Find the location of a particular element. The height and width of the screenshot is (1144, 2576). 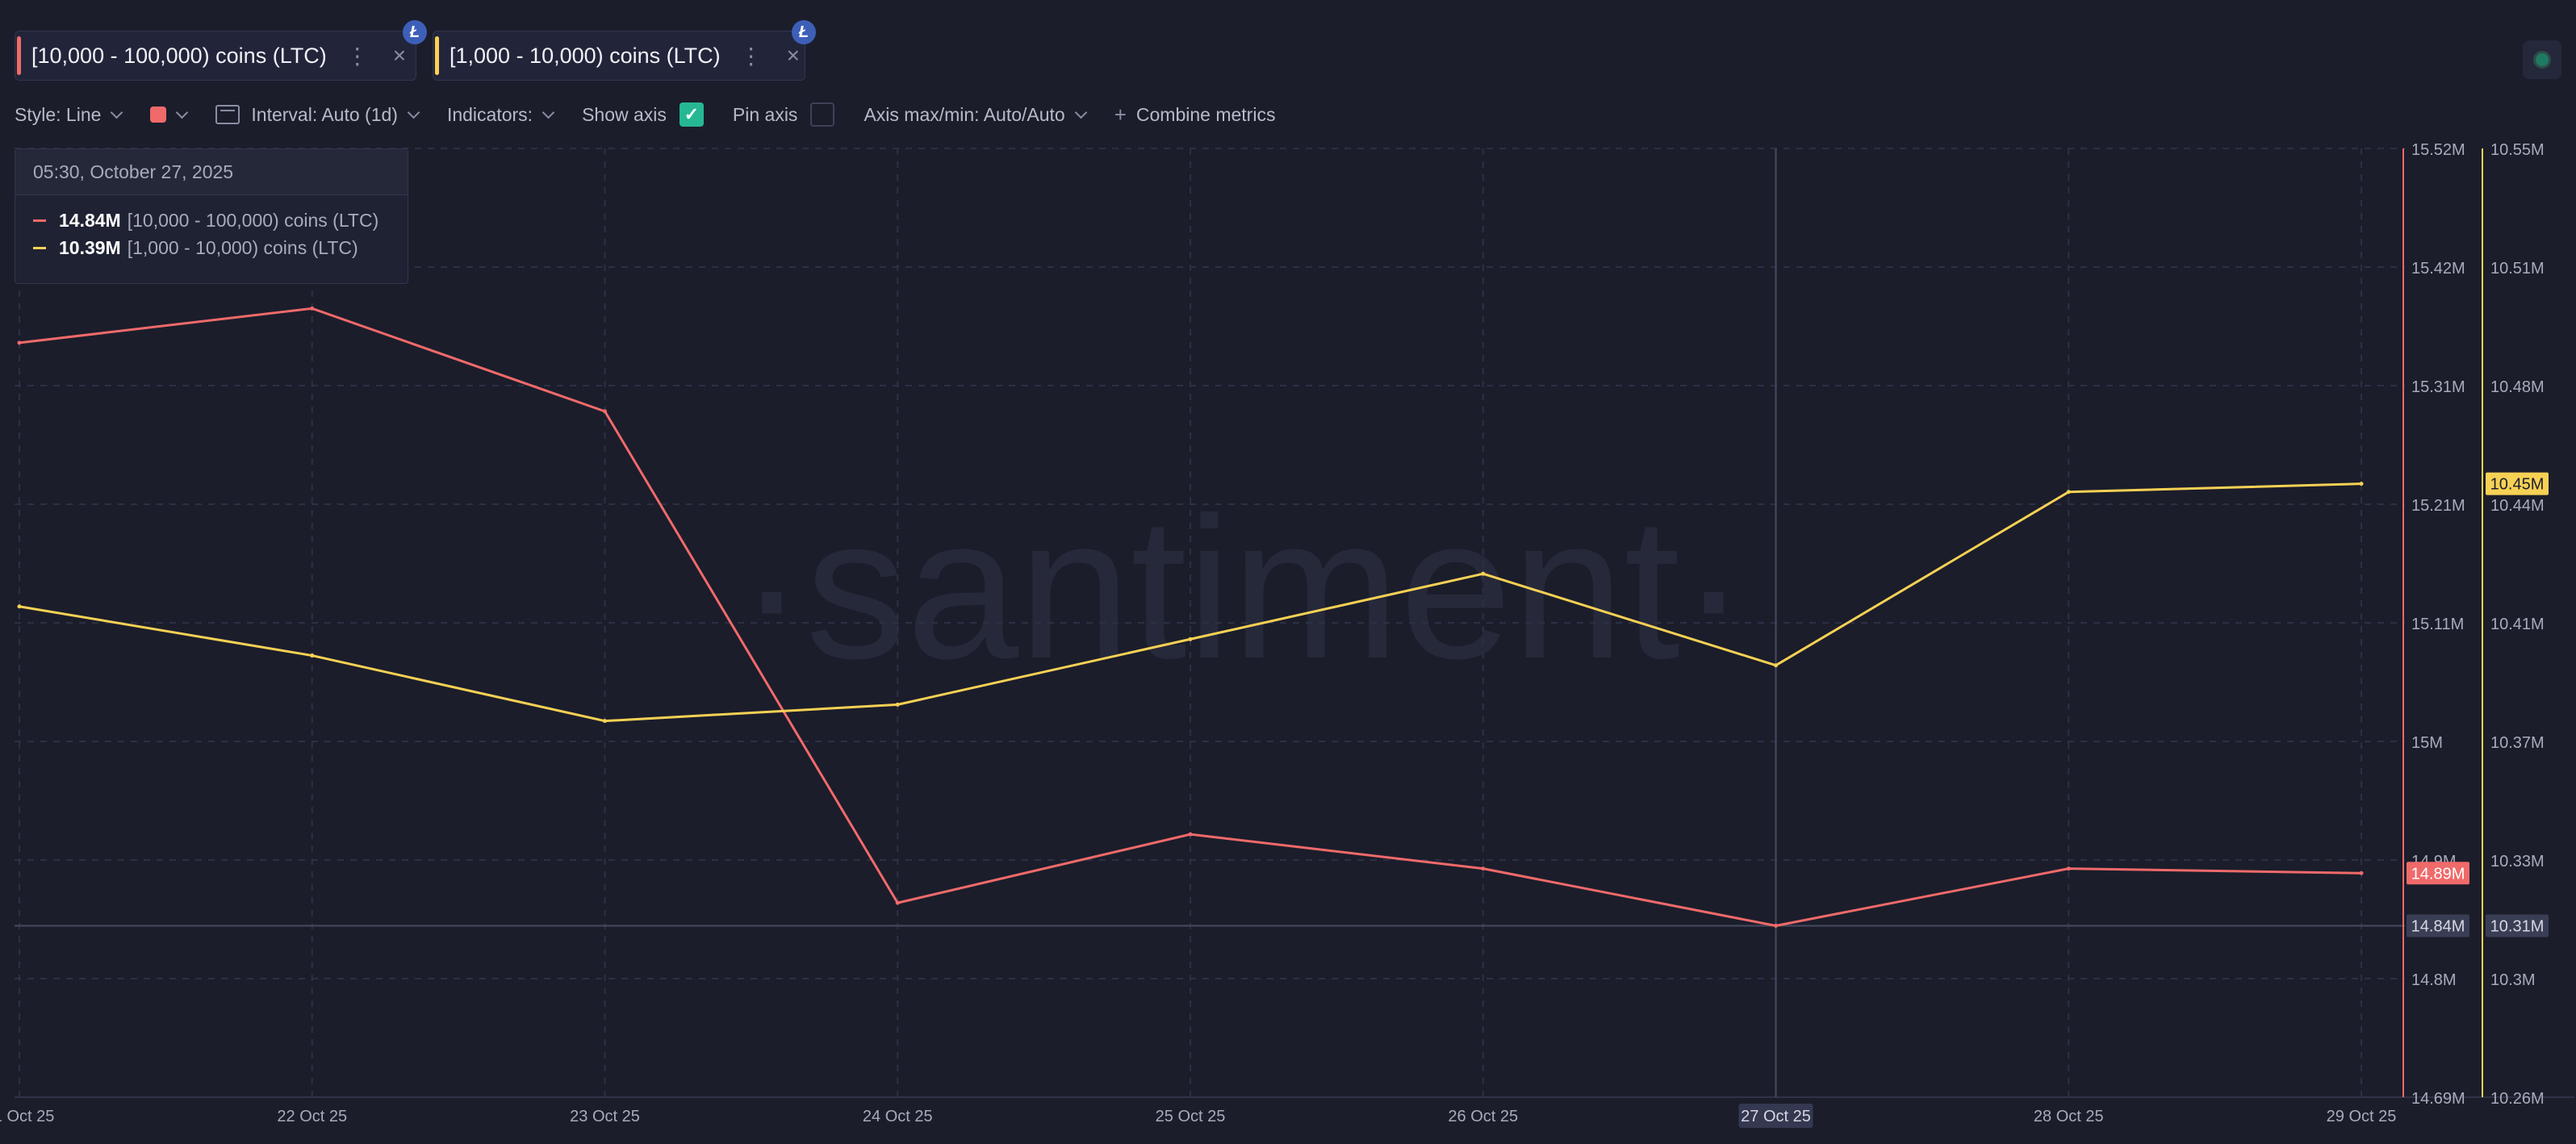

tooltip-label: [10,000 - 100,000) coins (LTC) is located at coordinates (253, 220).